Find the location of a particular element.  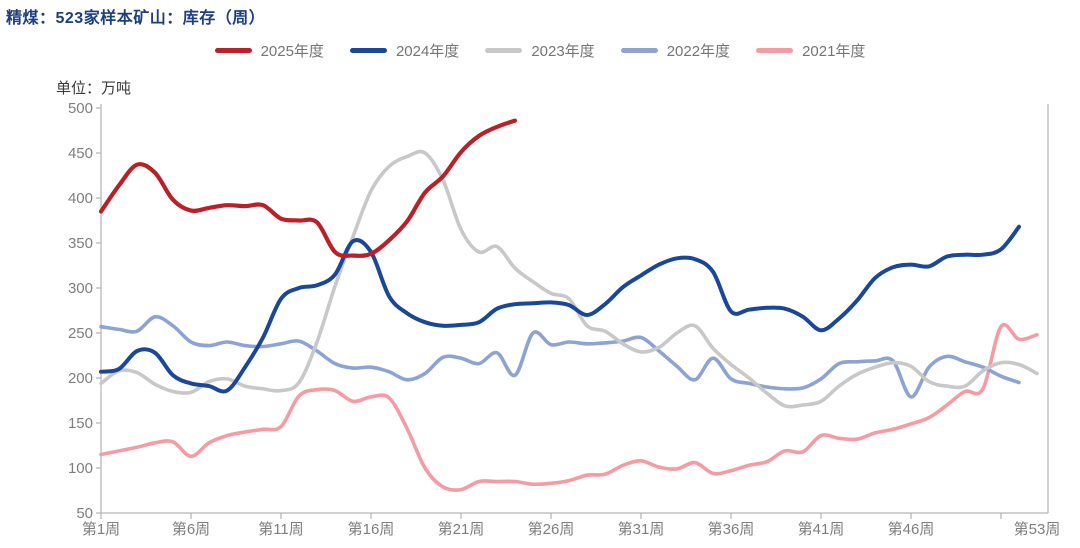

x-tick-label: 第6周 is located at coordinates (191, 529).